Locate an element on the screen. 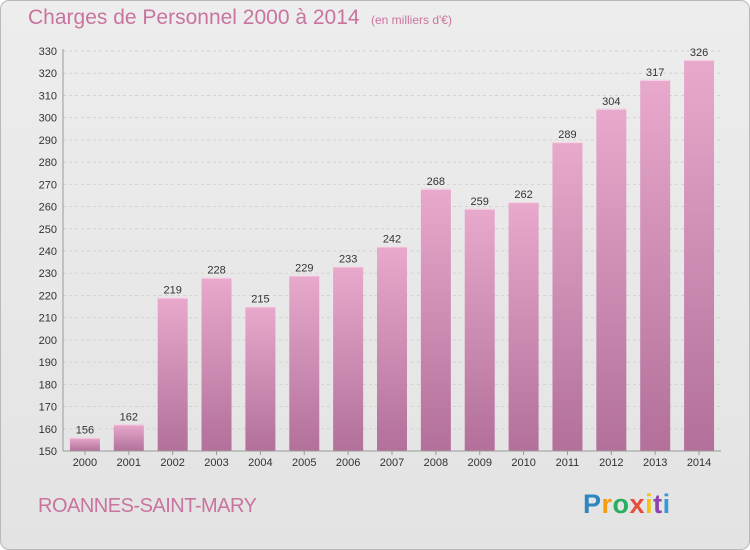  data-label-2011: 289 is located at coordinates (567, 135).